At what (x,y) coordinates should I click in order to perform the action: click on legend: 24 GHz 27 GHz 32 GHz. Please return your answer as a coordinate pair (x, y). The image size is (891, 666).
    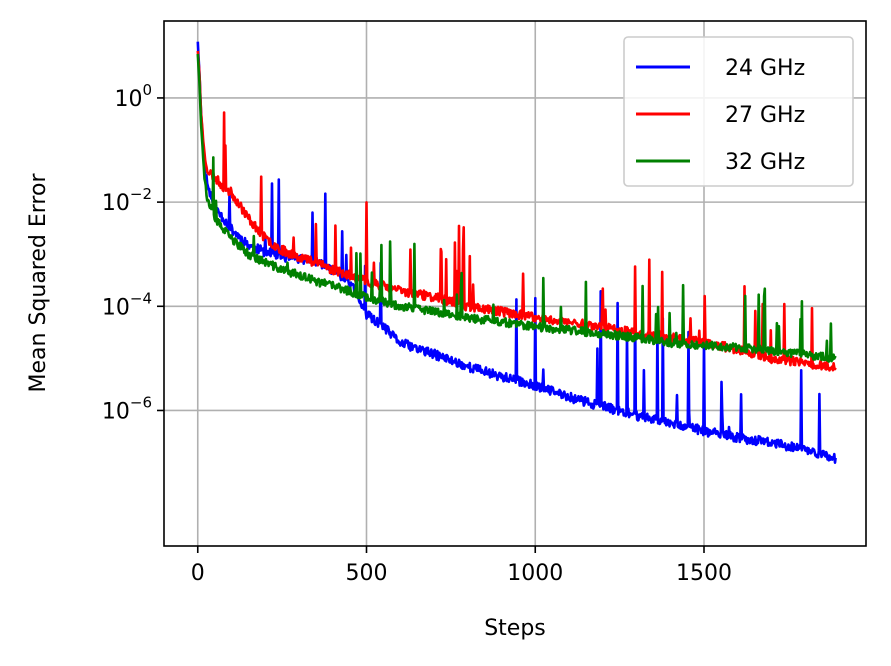
    Looking at the image, I should click on (738, 111).